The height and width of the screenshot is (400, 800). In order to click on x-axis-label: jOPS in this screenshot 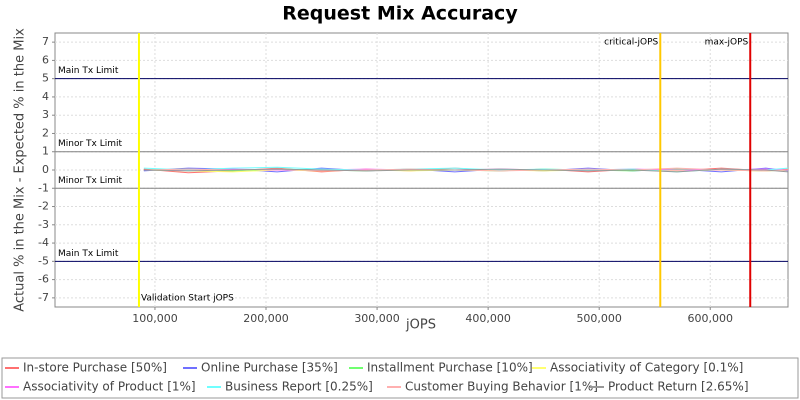, I will do `click(420, 325)`.